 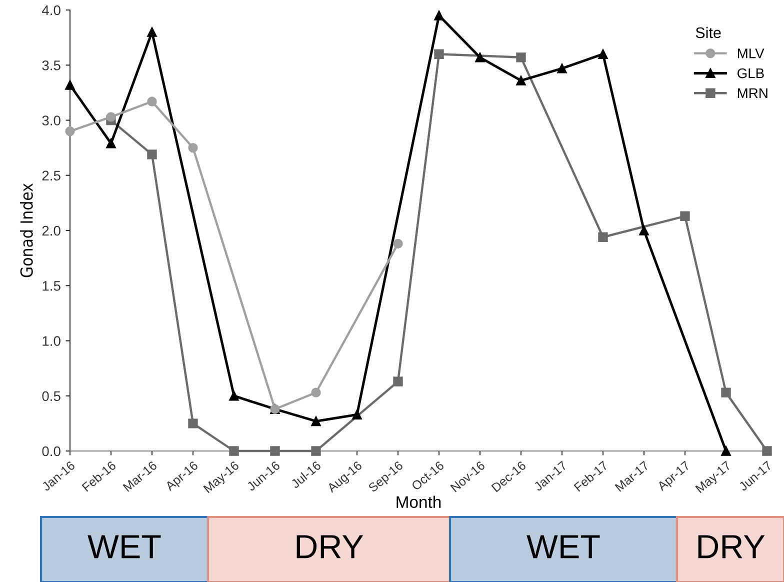 I want to click on legend-label: GLB, so click(x=751, y=73).